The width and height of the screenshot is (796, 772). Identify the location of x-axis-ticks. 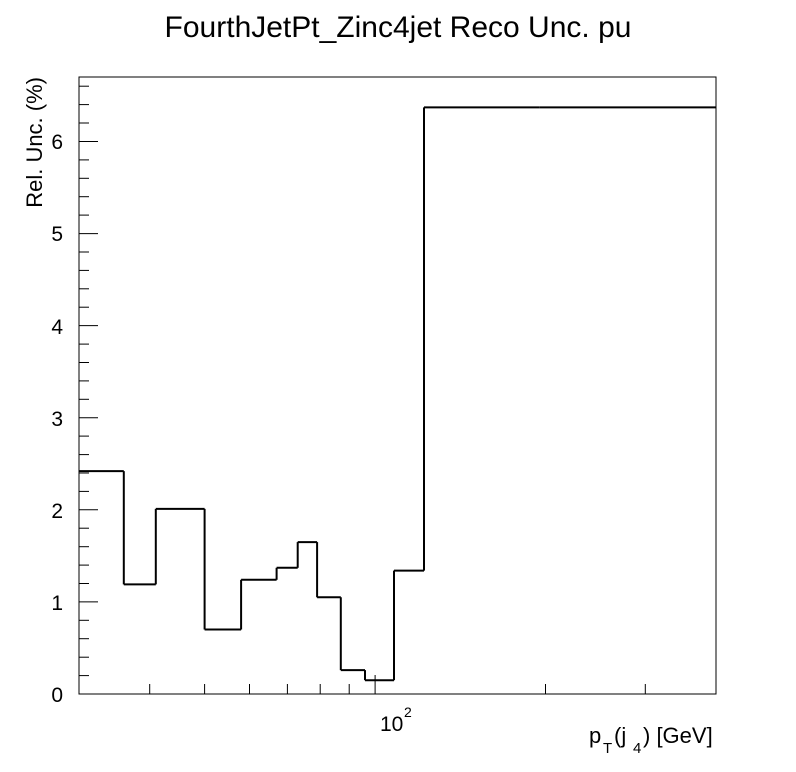
(397, 684).